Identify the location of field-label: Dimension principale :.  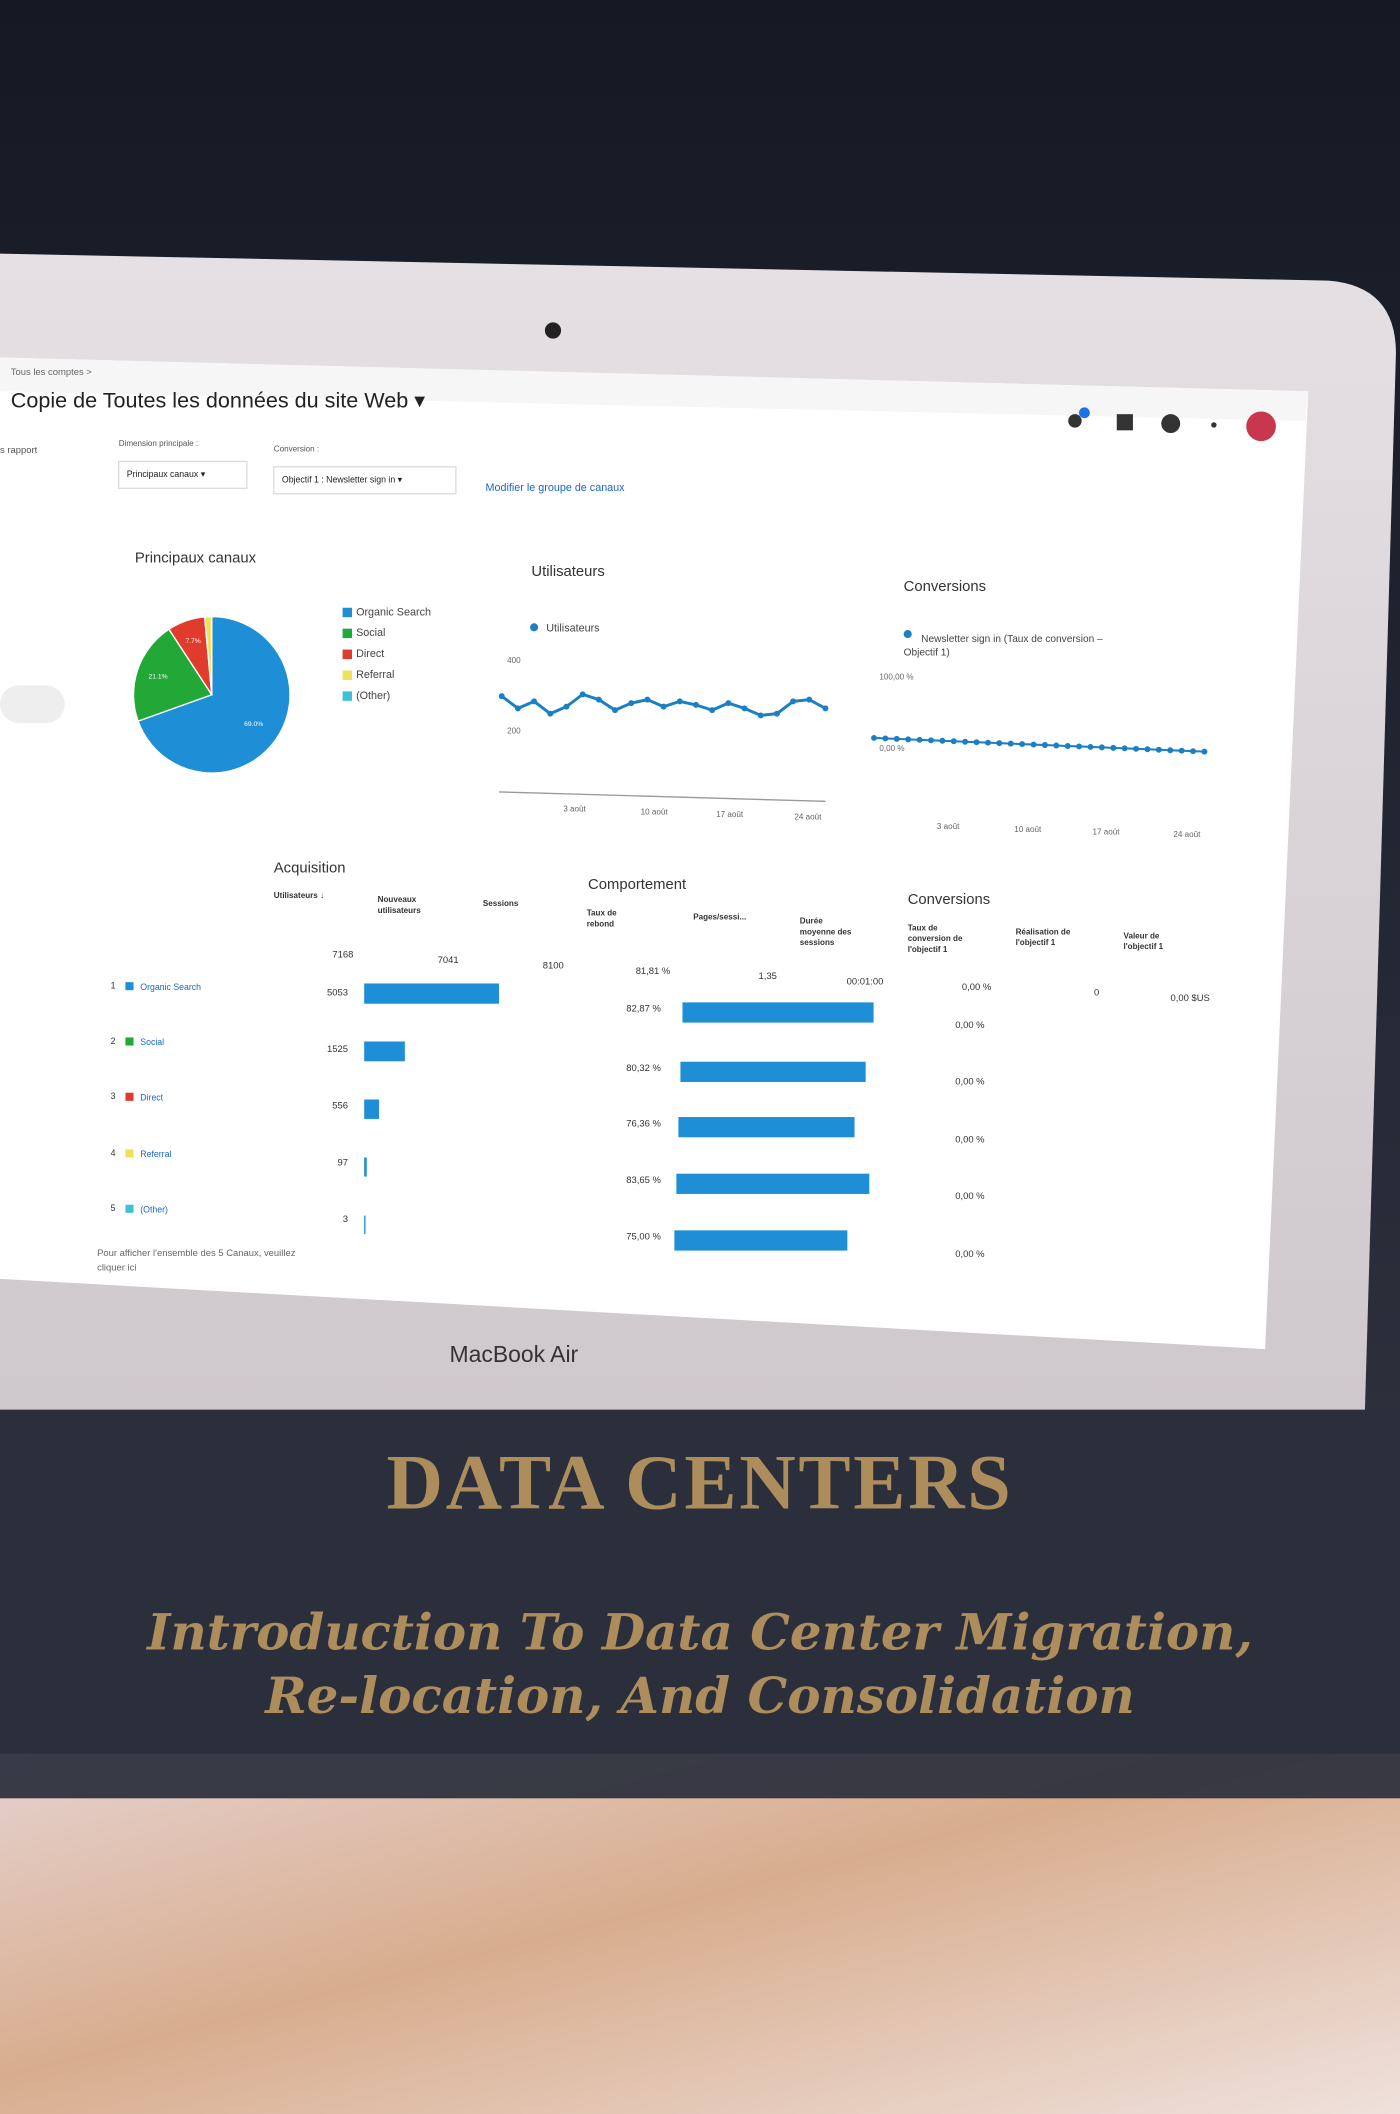
(158, 443).